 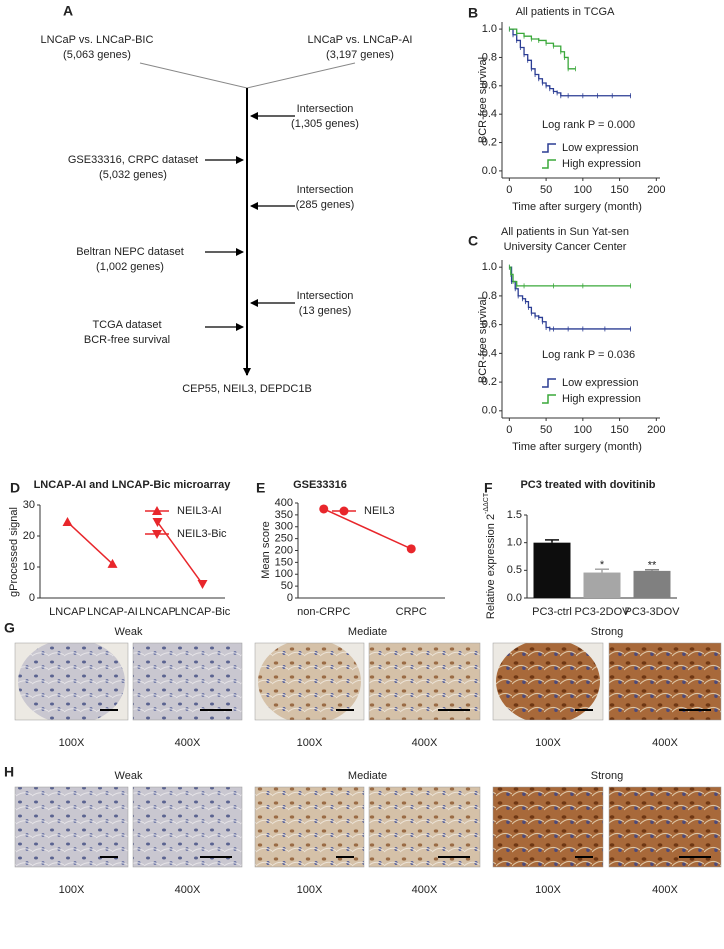 I want to click on x-tick-label: PC3-2DOV, so click(x=602, y=612).